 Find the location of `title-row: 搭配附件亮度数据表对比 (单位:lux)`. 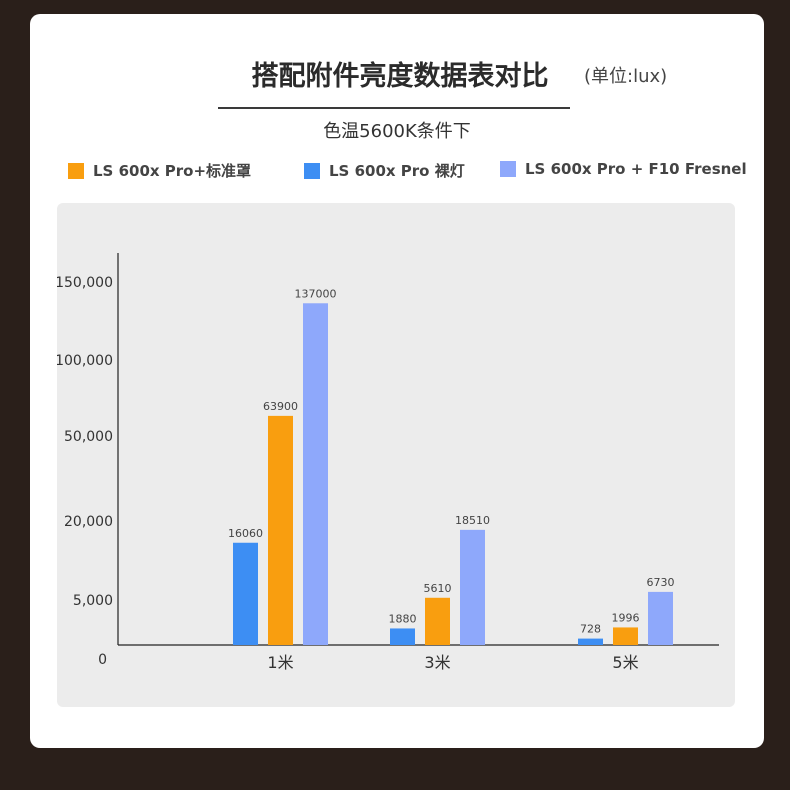

title-row: 搭配附件亮度数据表对比 (单位:lux) is located at coordinates (397, 74).